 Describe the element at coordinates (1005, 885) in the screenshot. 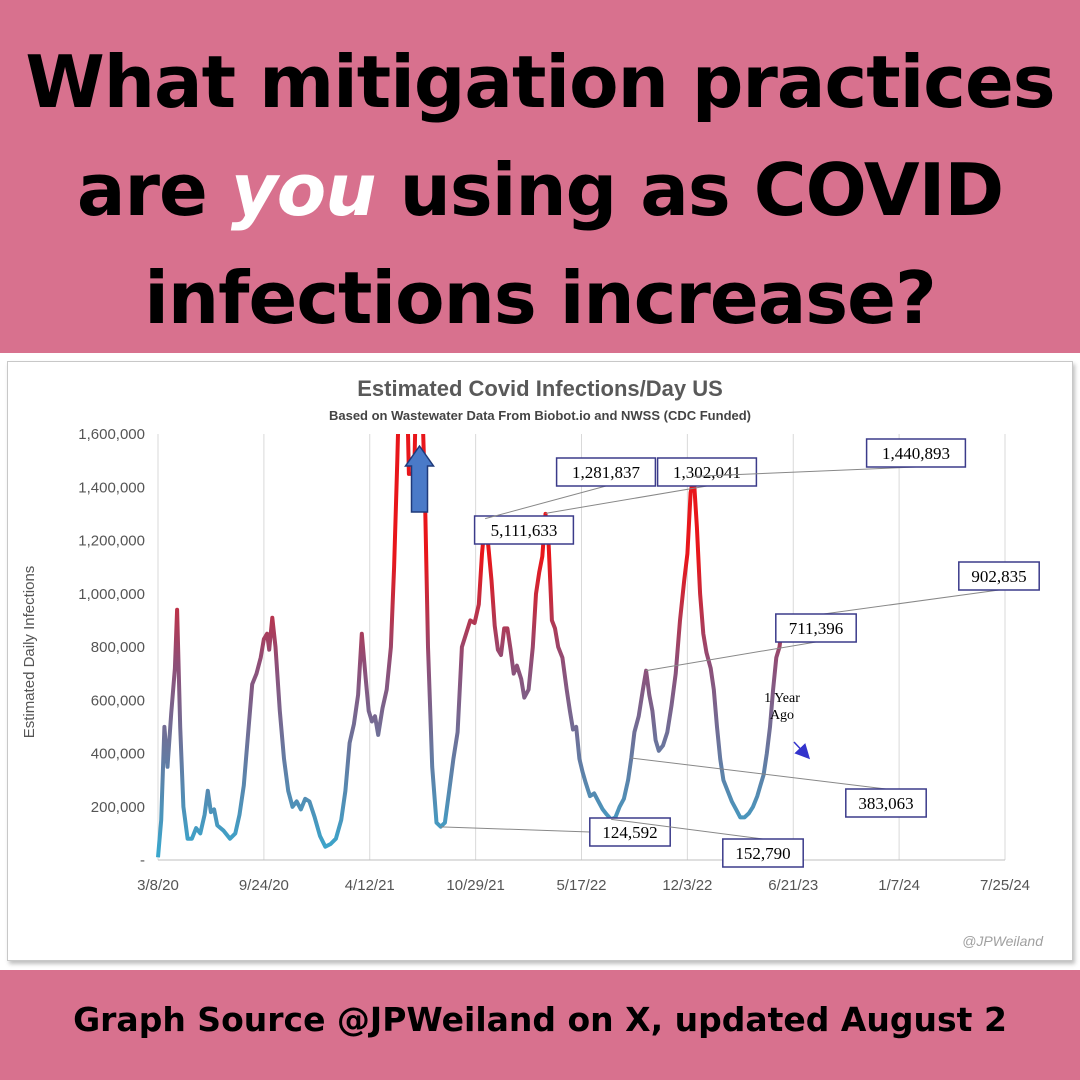

I see `x-tick-label: 7/25/24` at that location.